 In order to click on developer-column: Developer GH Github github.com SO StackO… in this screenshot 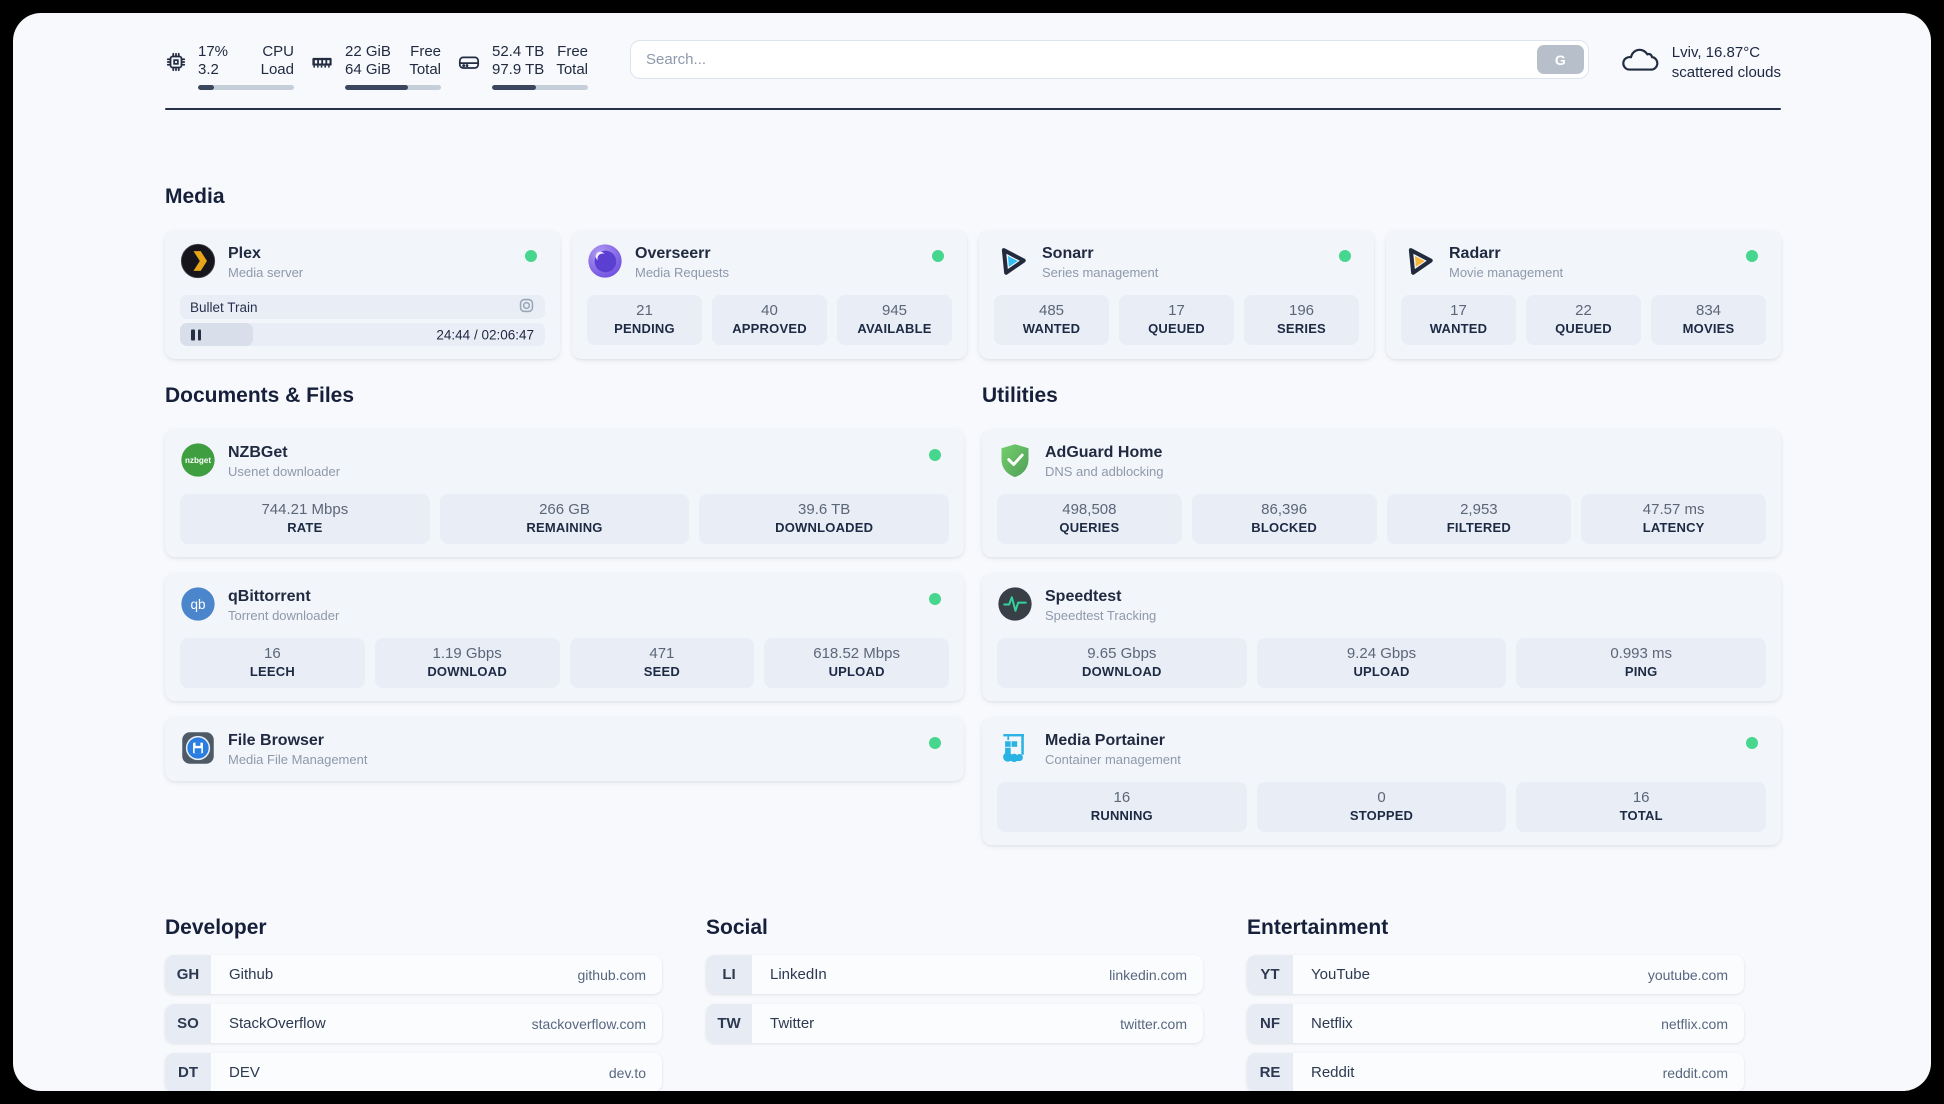, I will do `click(413, 1003)`.